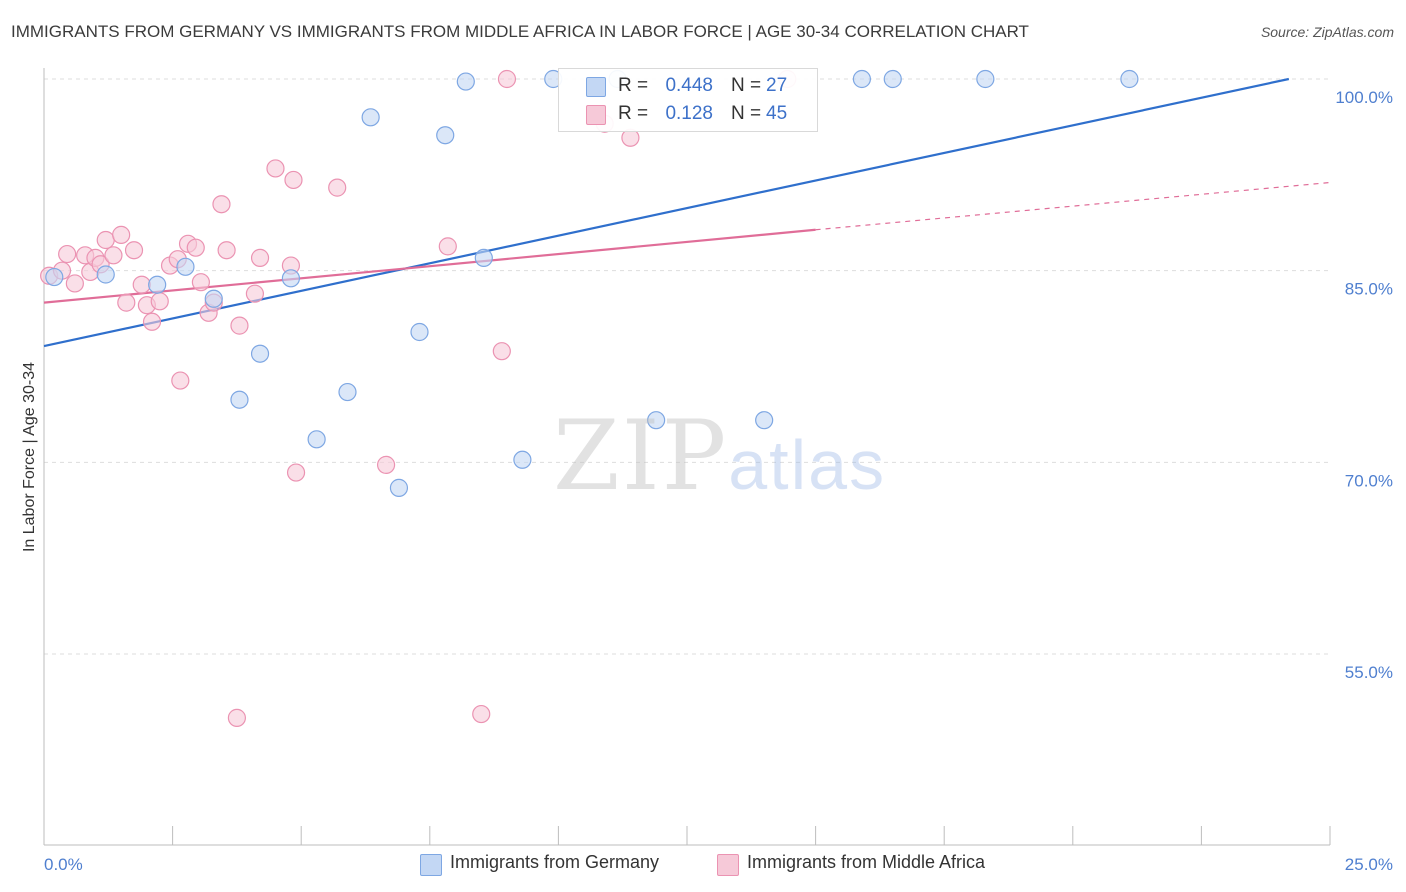 Image resolution: width=1406 pixels, height=892 pixels. I want to click on r-value: 0.448, so click(689, 85).